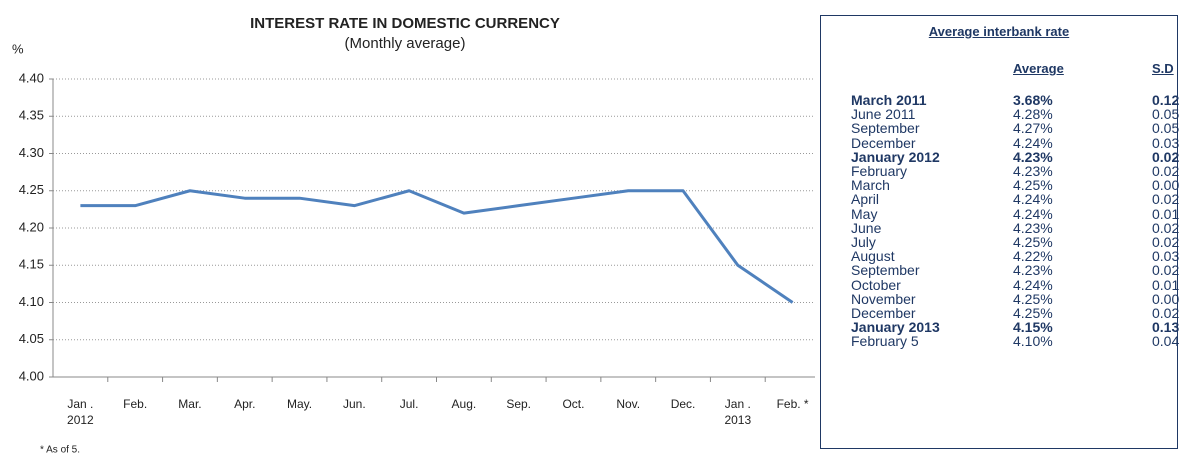  I want to click on y-tick-label: 4.10, so click(31, 301).